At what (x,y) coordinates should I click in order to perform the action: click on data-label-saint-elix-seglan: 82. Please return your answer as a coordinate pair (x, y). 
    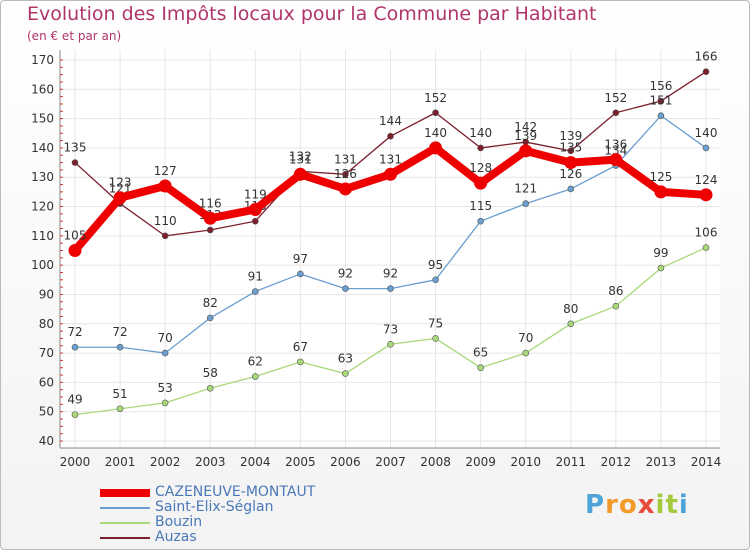
    Looking at the image, I should click on (210, 303).